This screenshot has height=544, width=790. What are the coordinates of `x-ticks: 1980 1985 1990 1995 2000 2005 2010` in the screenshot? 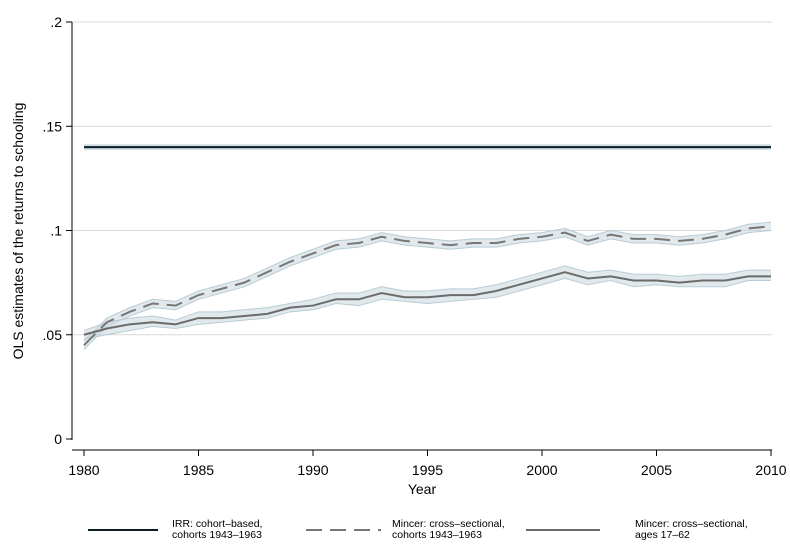 It's located at (427, 464).